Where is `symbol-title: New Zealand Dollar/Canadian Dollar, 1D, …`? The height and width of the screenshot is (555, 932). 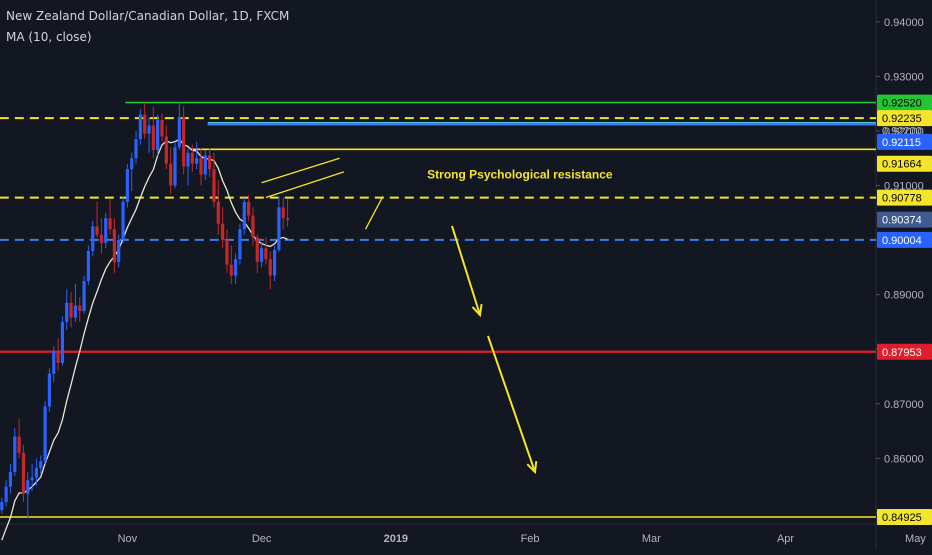 symbol-title: New Zealand Dollar/Canadian Dollar, 1D, … is located at coordinates (148, 16).